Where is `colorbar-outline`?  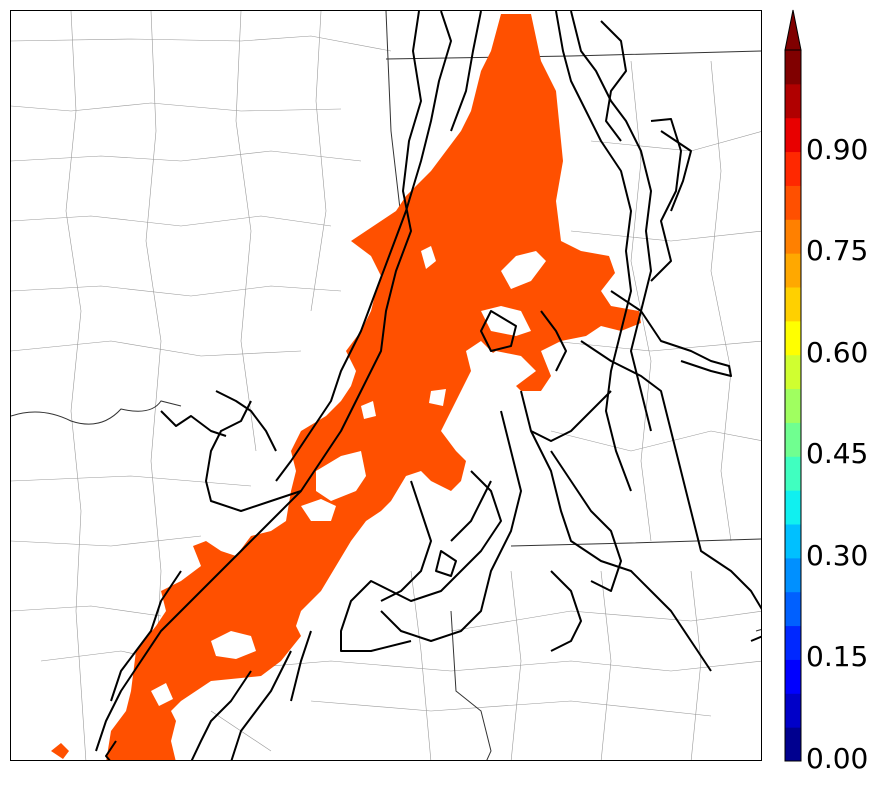
colorbar-outline is located at coordinates (793, 405).